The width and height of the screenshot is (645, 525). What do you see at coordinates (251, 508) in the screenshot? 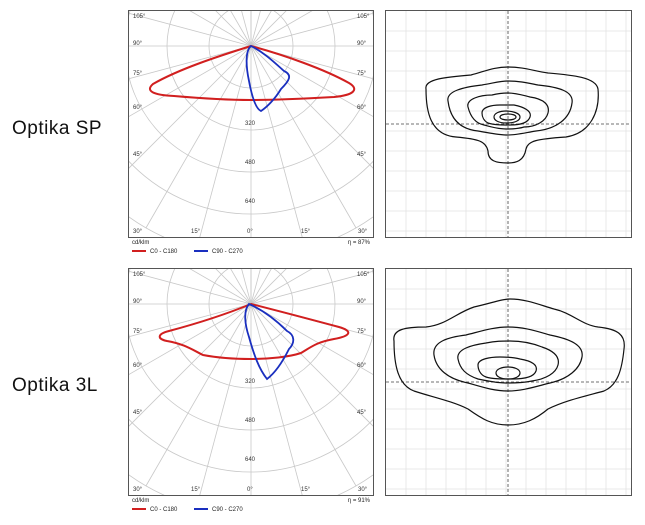
I see `legend-optika-3l: cd/klm η = 91% C0 - C180 C90 - C270` at bounding box center [251, 508].